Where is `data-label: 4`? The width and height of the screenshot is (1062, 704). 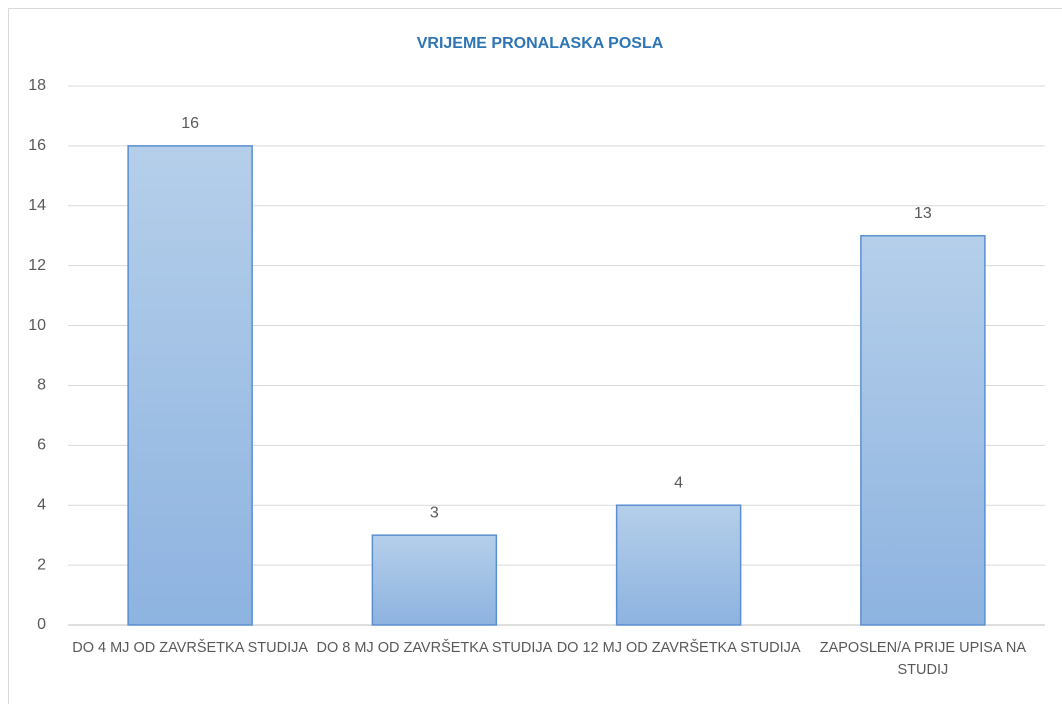
data-label: 4 is located at coordinates (678, 482).